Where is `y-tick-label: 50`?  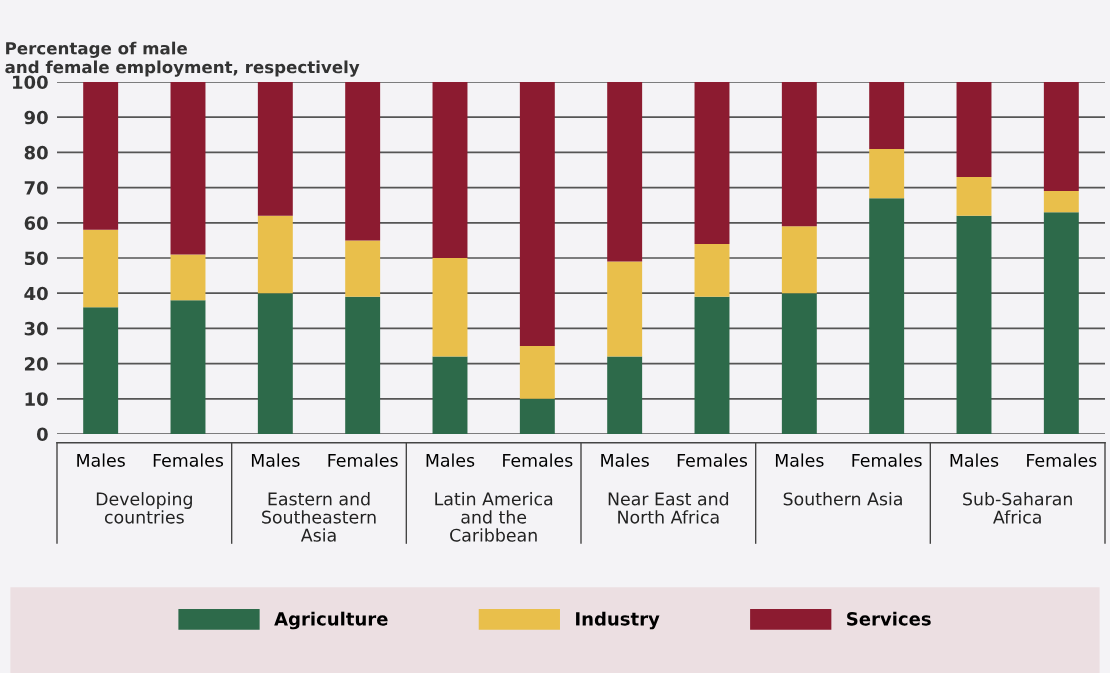
y-tick-label: 50 is located at coordinates (36, 258).